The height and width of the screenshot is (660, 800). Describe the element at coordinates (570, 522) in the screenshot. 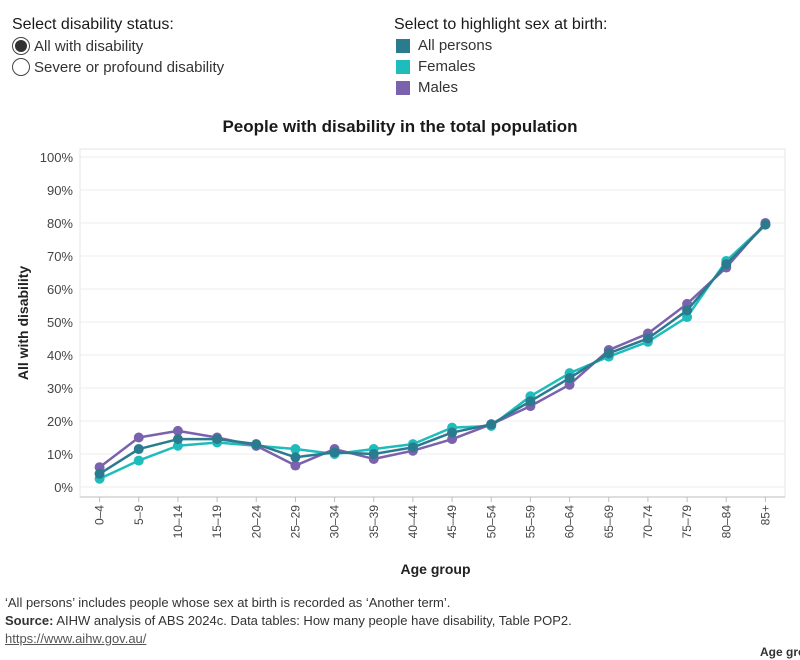

I see `x-tick-label: 60–64` at that location.